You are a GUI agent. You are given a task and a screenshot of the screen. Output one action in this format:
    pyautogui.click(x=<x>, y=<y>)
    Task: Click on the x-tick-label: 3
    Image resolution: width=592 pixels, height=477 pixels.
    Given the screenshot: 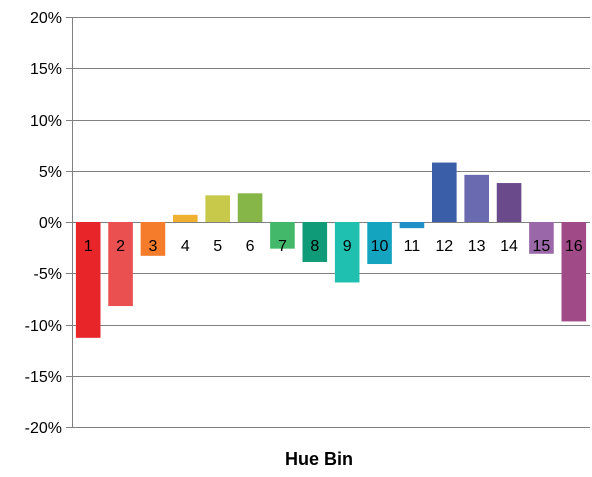 What is the action you would take?
    pyautogui.click(x=152, y=246)
    